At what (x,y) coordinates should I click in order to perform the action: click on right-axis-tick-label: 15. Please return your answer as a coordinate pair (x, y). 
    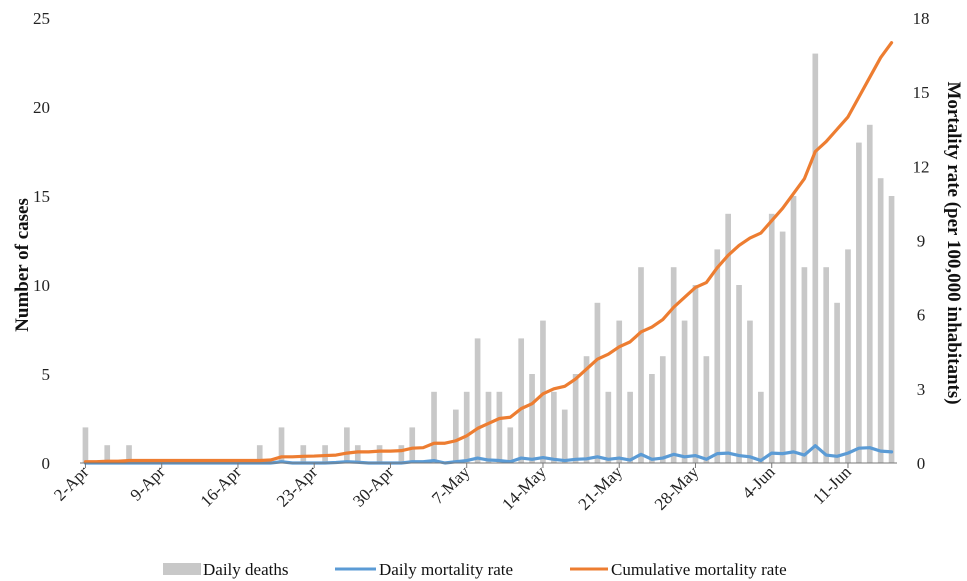
    Looking at the image, I should click on (921, 92).